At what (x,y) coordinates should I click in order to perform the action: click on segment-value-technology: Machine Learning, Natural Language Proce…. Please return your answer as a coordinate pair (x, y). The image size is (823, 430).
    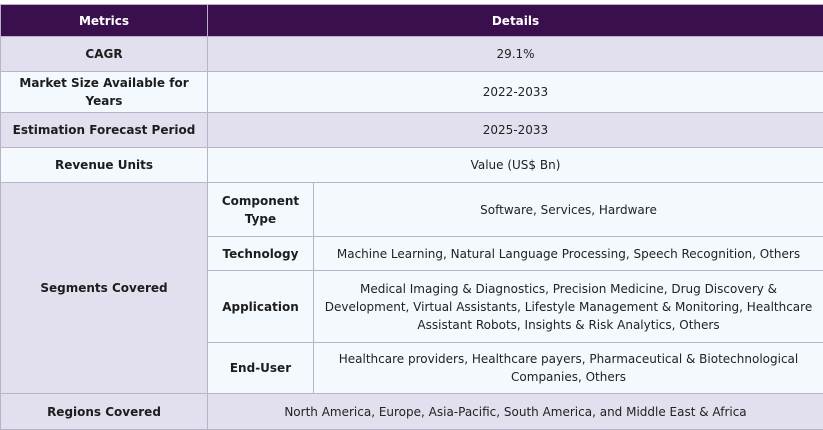
    Looking at the image, I should click on (568, 254).